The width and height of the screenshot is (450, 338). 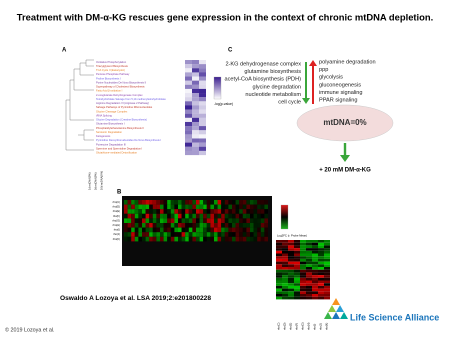 I want to click on journal-logo, so click(x=336, y=308).